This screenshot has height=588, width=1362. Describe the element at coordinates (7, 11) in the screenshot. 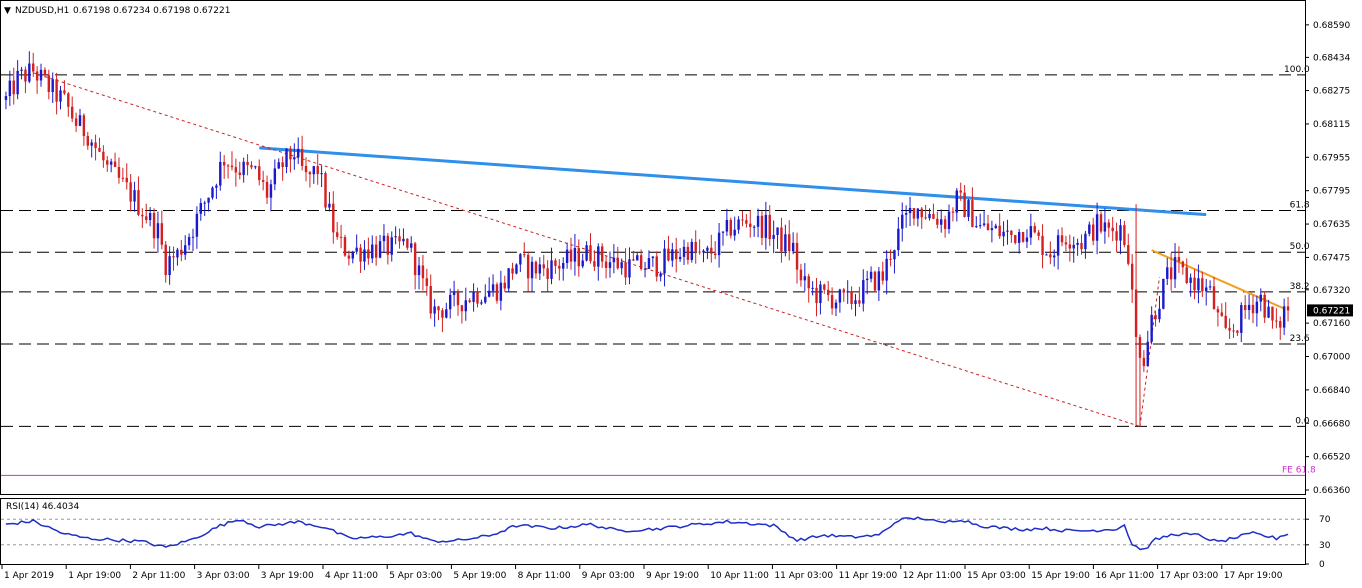

I see `symbol-menu-icon: ▼` at that location.